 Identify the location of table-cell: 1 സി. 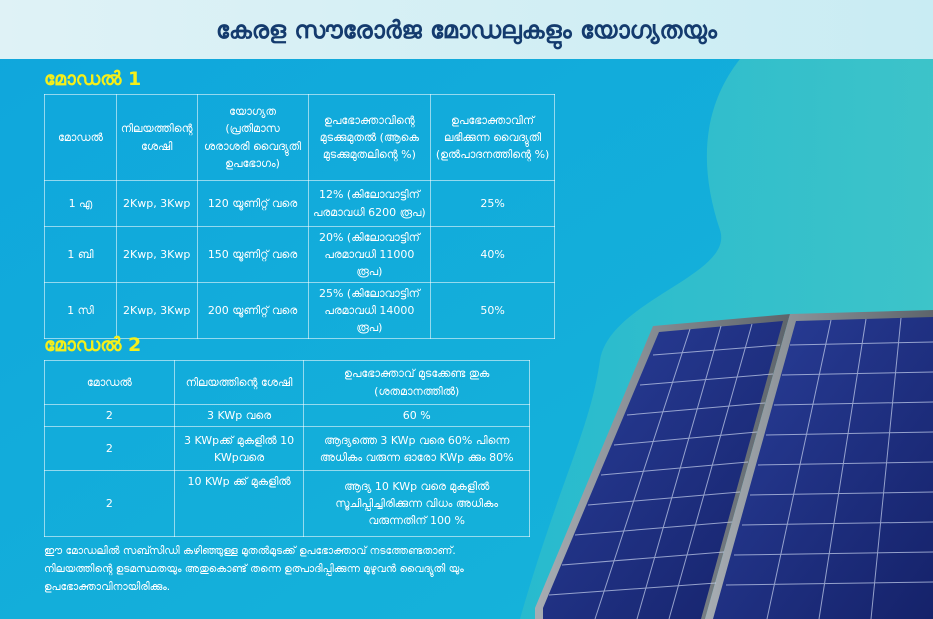
(80, 311).